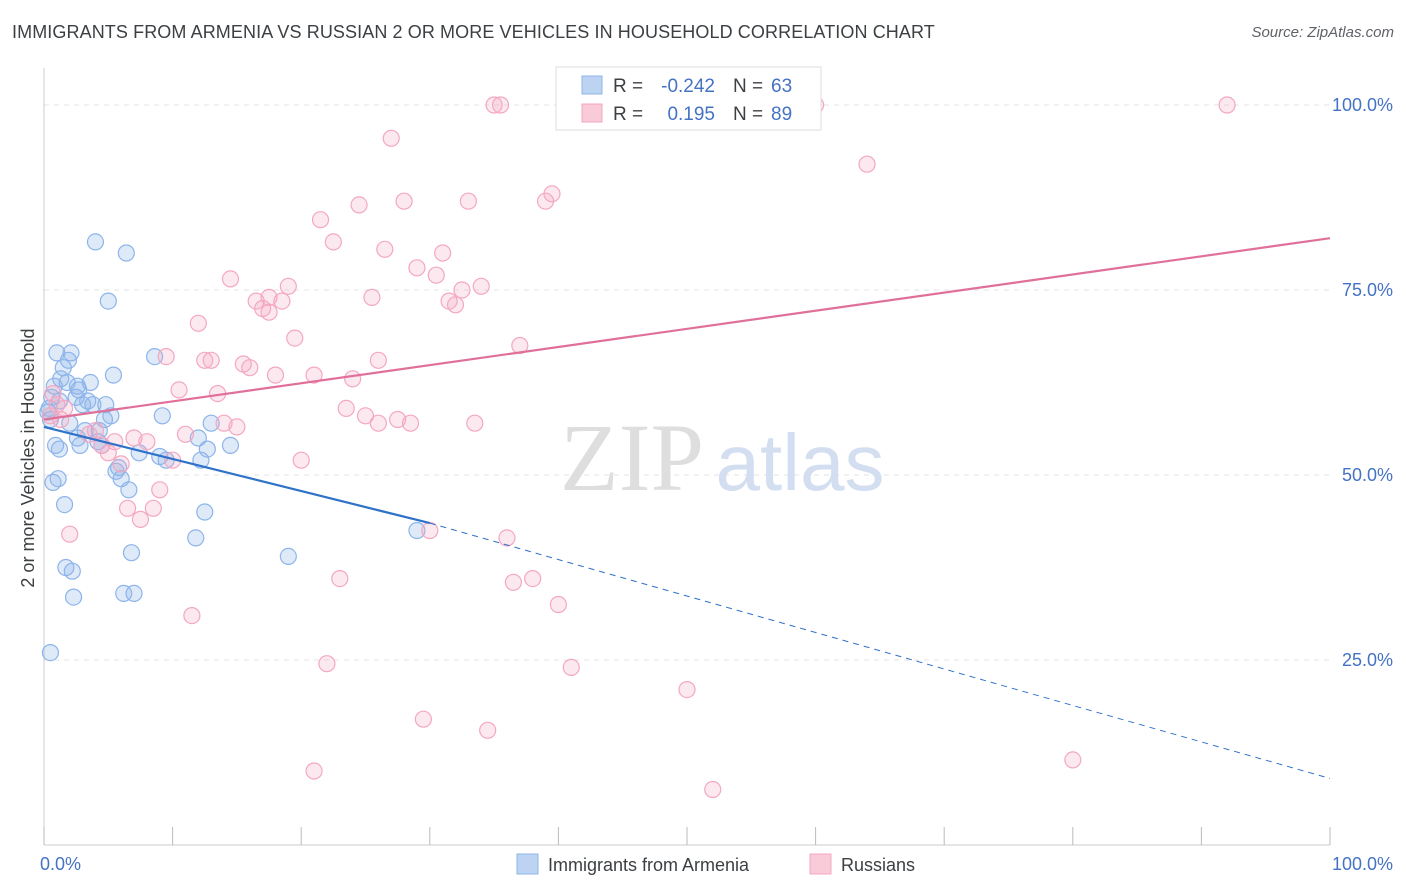 The height and width of the screenshot is (892, 1406). Describe the element at coordinates (688, 86) in the screenshot. I see `stats-r-value-armenia: -0.242` at that location.